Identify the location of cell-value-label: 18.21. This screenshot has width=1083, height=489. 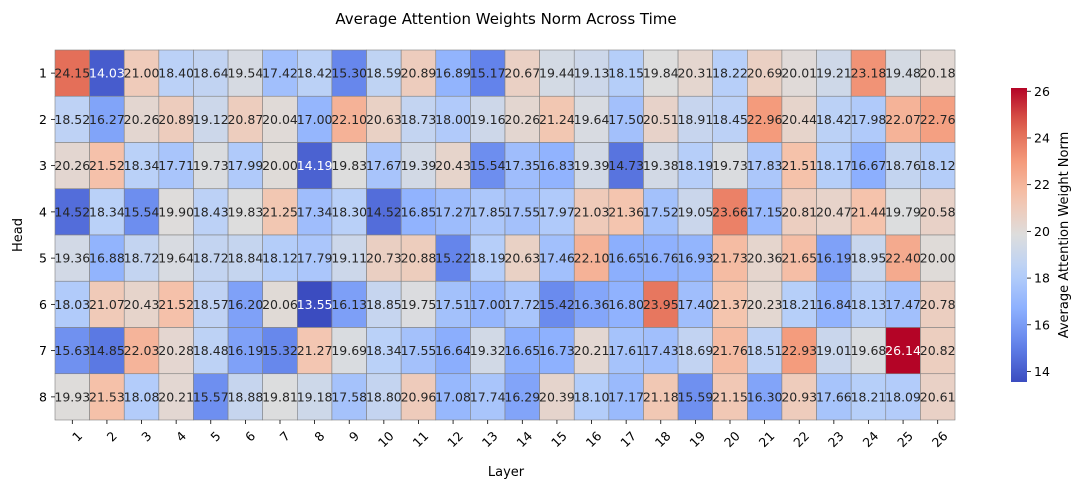
(869, 396).